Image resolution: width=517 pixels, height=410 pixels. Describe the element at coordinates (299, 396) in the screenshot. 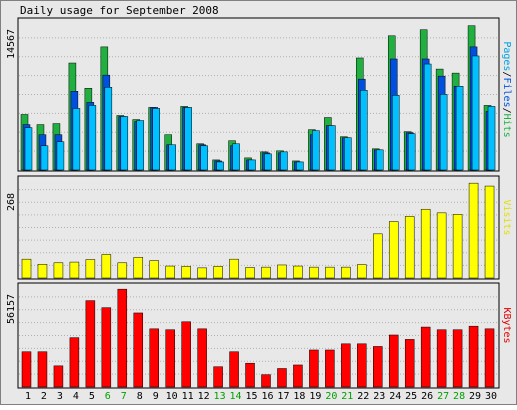

I see `x-tick-label-day-18: 18` at that location.